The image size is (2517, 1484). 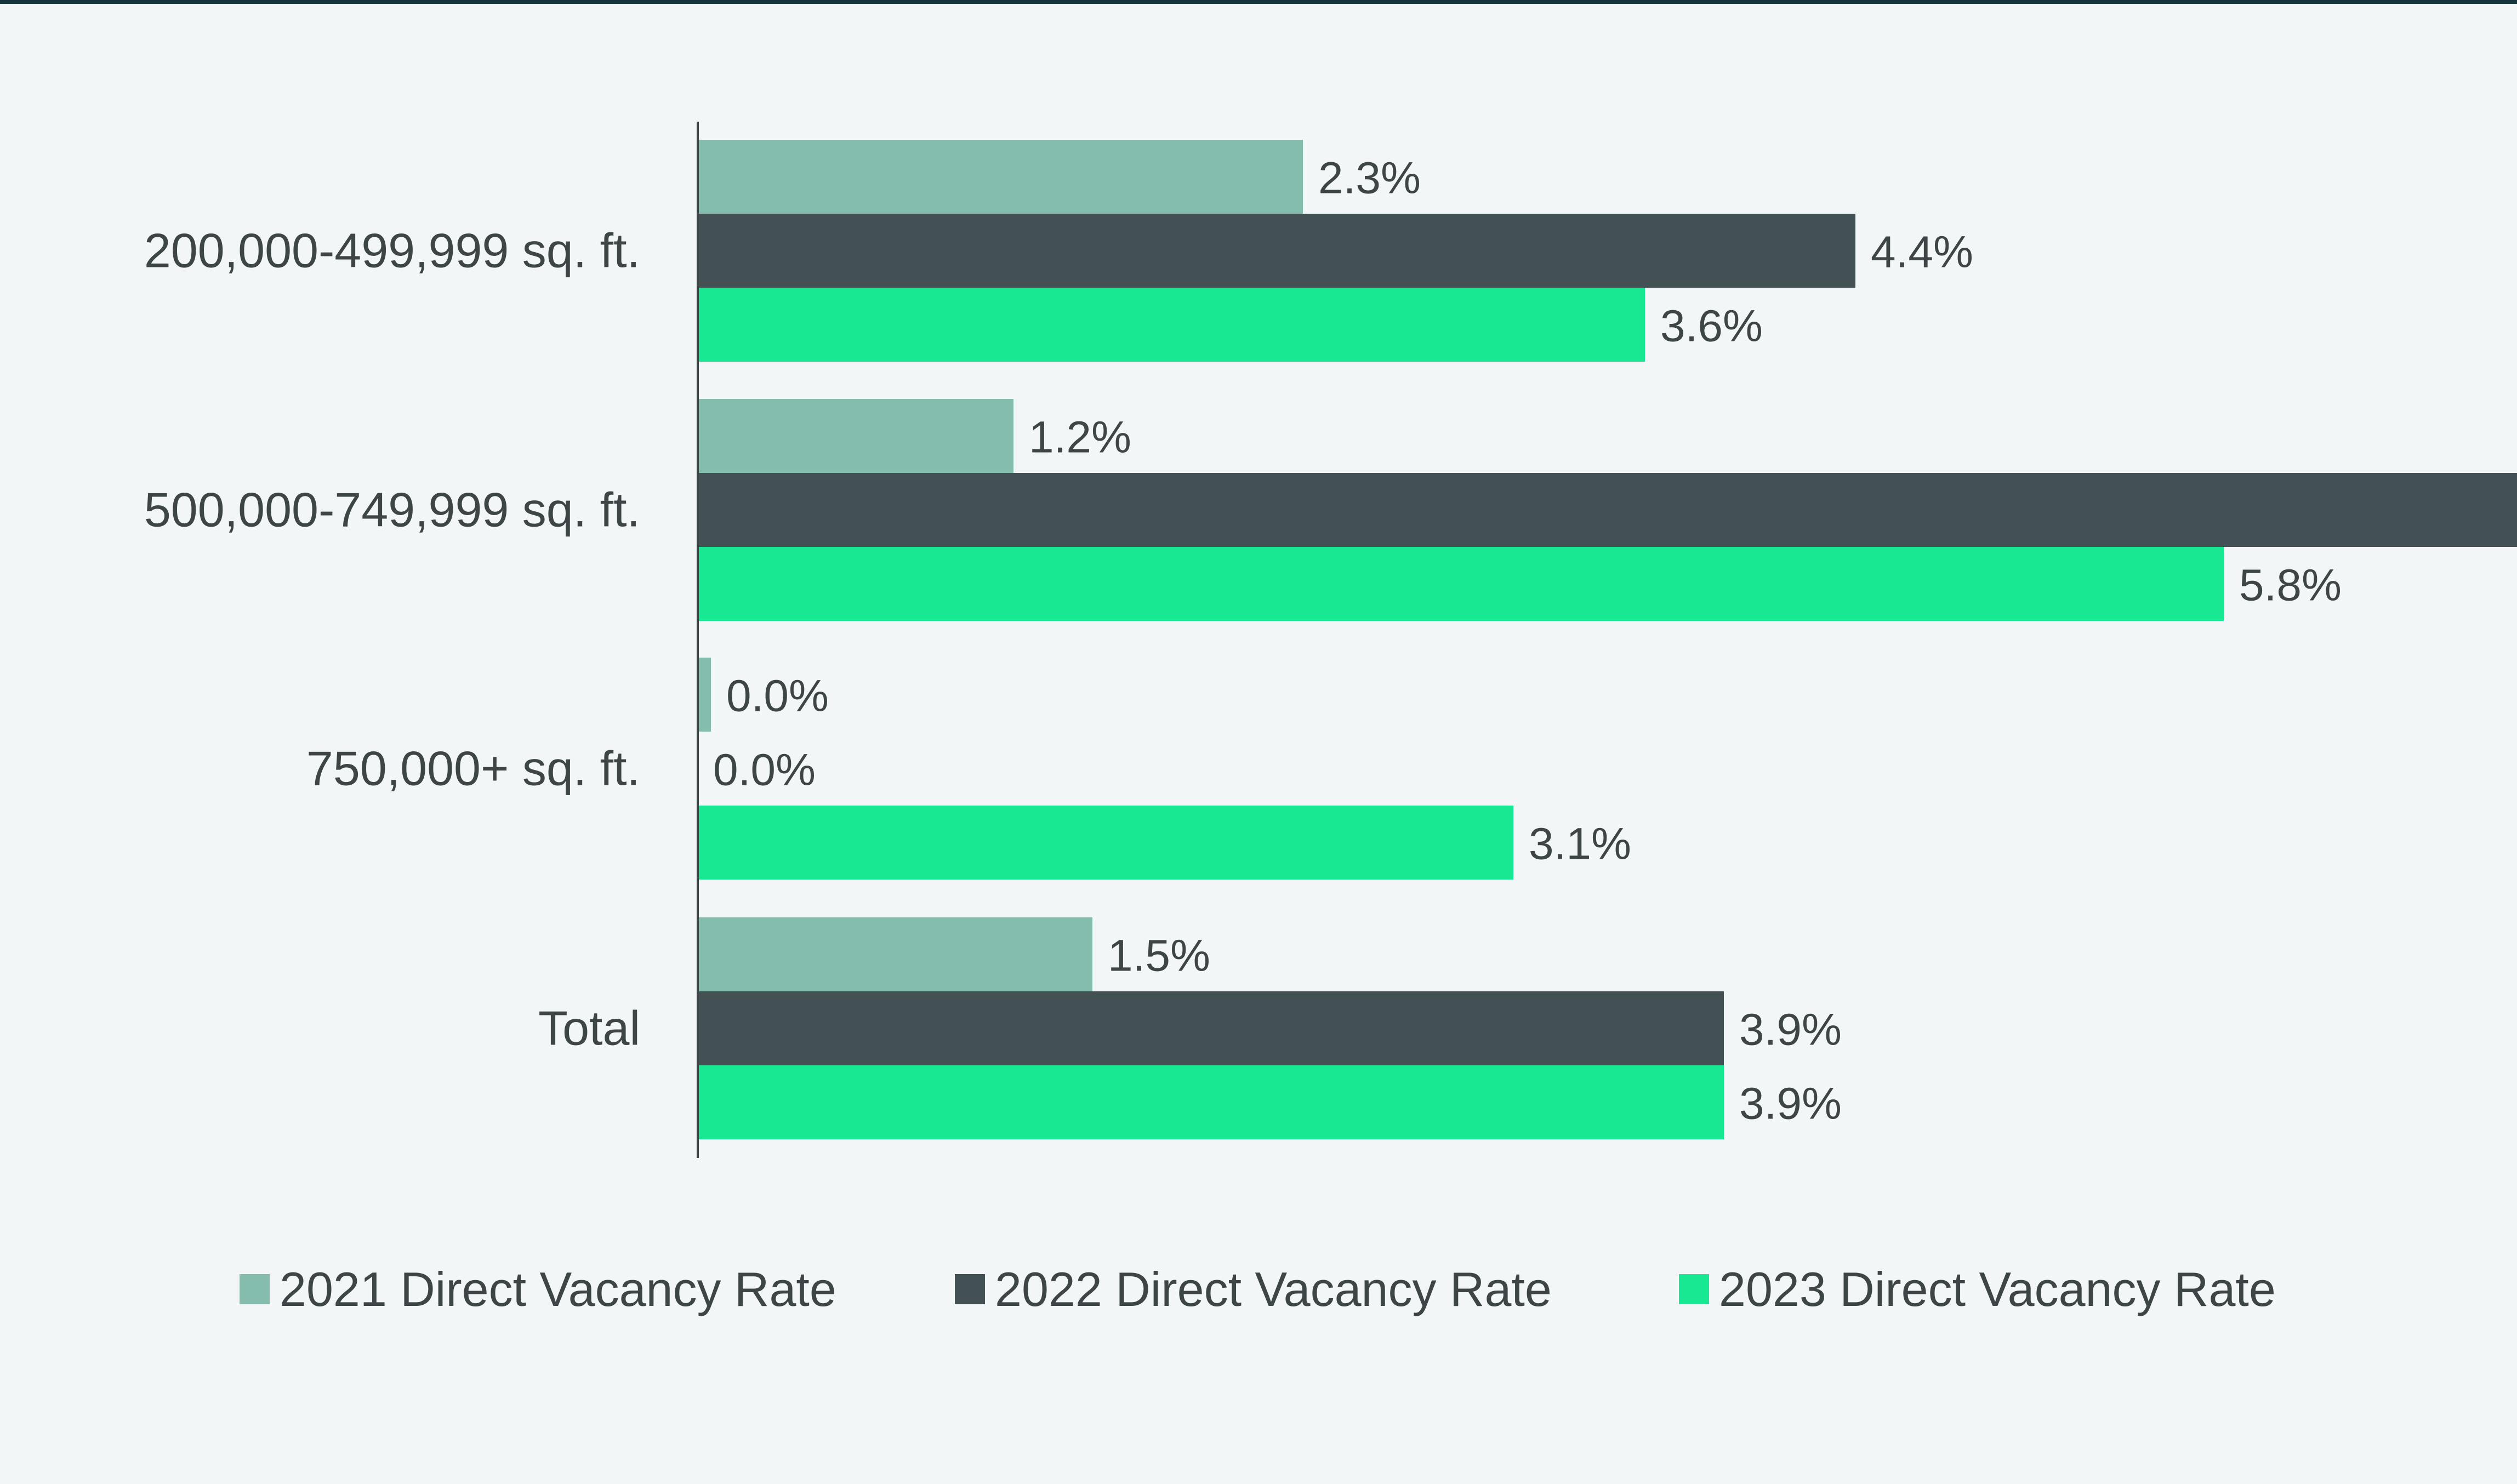 What do you see at coordinates (392, 251) in the screenshot?
I see `category-label: 200,000-499,999 sq. ft.` at bounding box center [392, 251].